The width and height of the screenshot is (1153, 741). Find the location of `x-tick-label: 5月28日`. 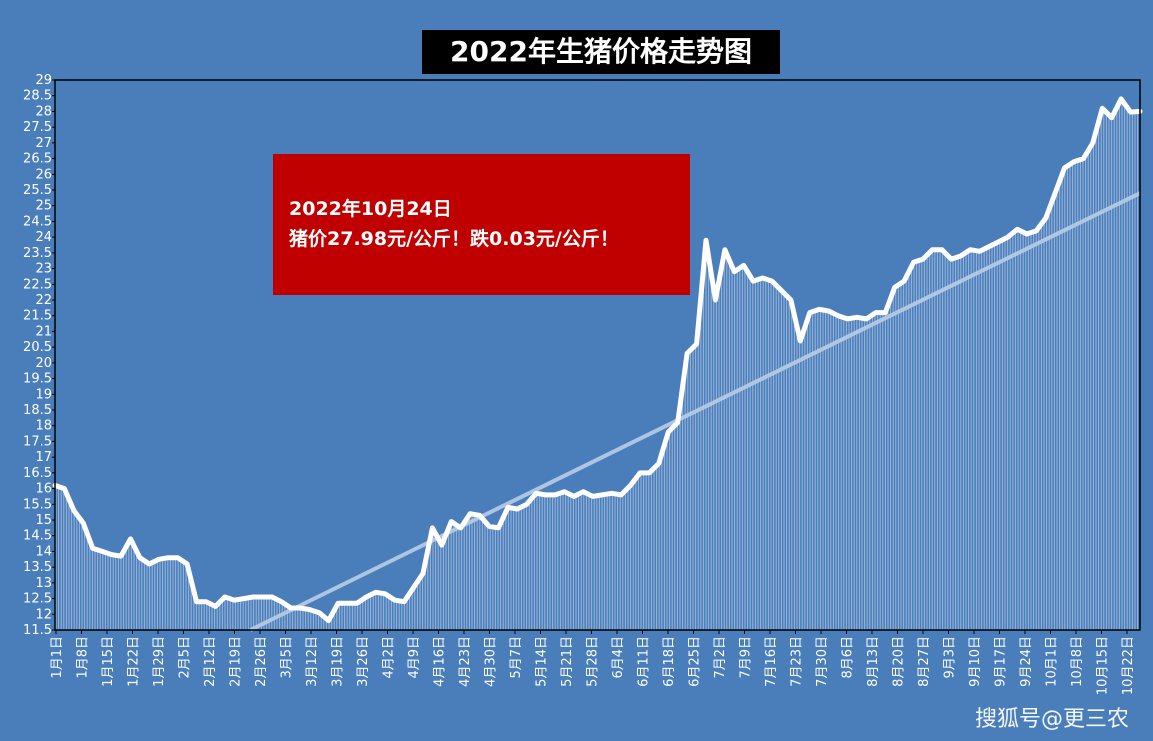

x-tick-label: 5月28日 is located at coordinates (593, 661).